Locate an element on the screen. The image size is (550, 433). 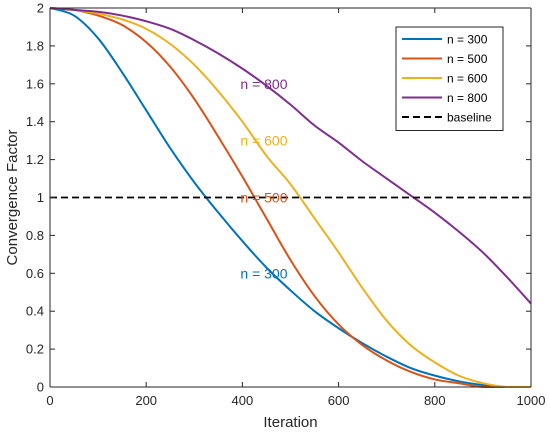
y-tick-label: 1.2 is located at coordinates (35, 159).